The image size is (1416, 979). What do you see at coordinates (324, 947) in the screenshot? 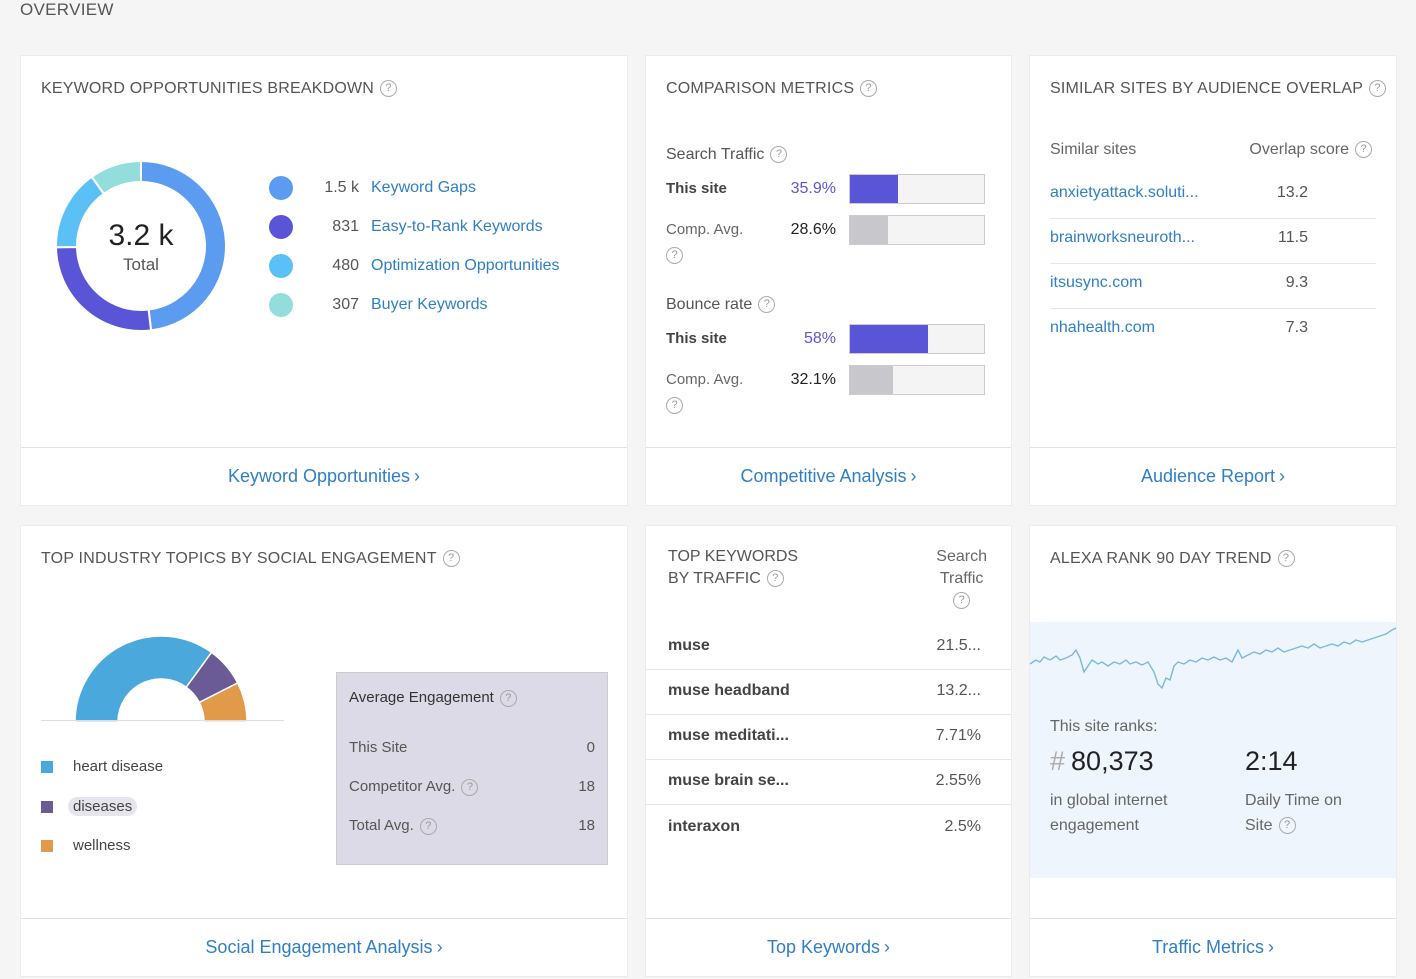
I see `social-engagement-footer-link: Social Engagement Analysis ›` at bounding box center [324, 947].